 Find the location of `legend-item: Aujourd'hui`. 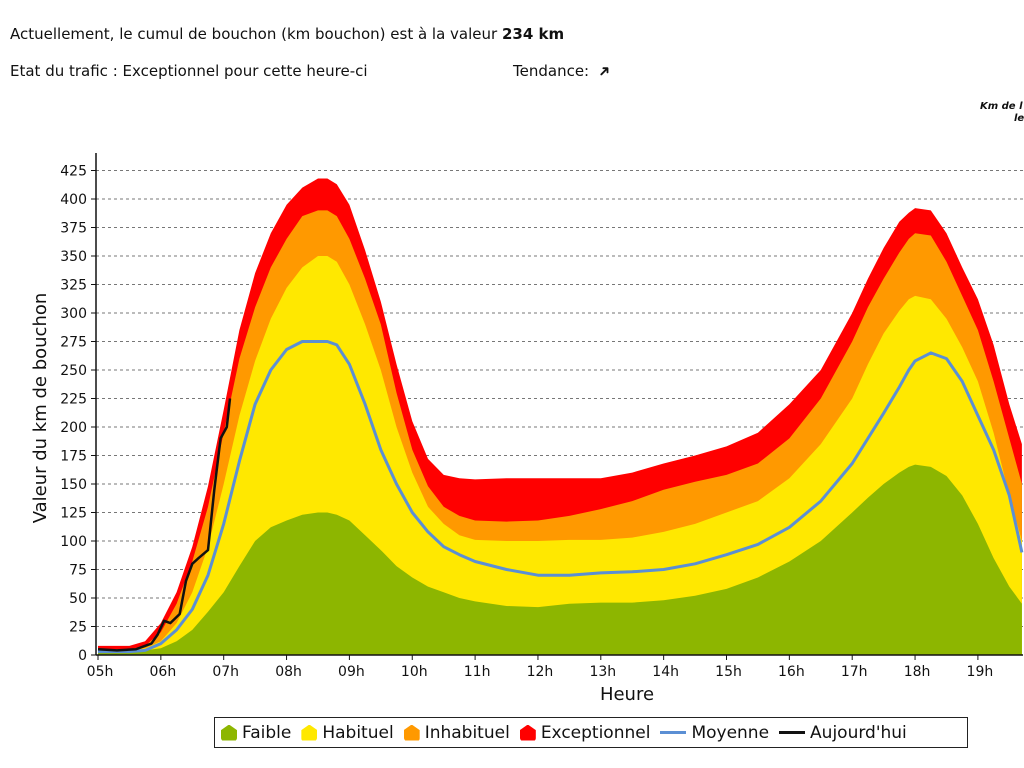

legend-item: Aujourd'hui is located at coordinates (843, 733).